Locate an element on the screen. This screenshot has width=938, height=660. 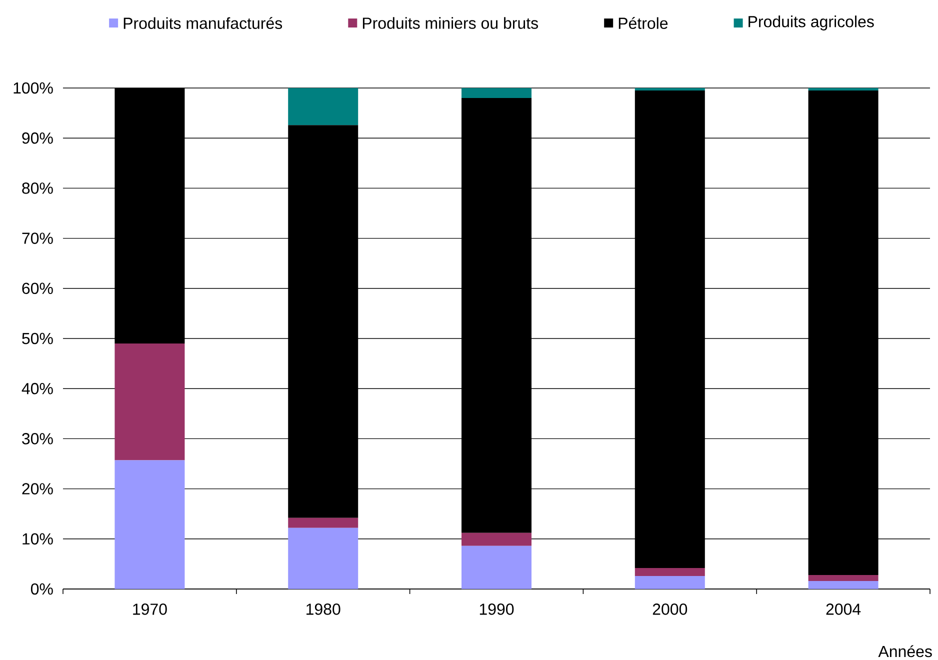
y-tick-label: 30% is located at coordinates (37, 438).